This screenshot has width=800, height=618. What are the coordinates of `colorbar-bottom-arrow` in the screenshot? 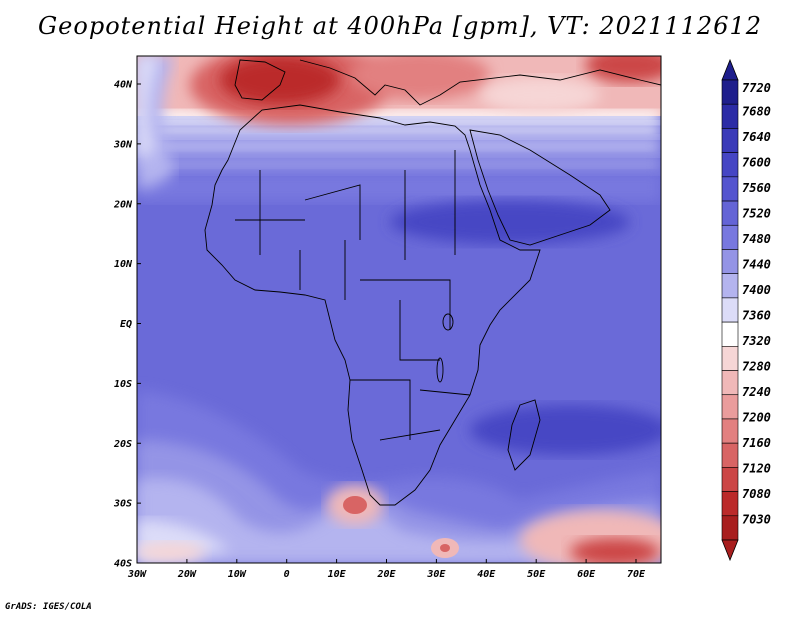 It's located at (730, 550).